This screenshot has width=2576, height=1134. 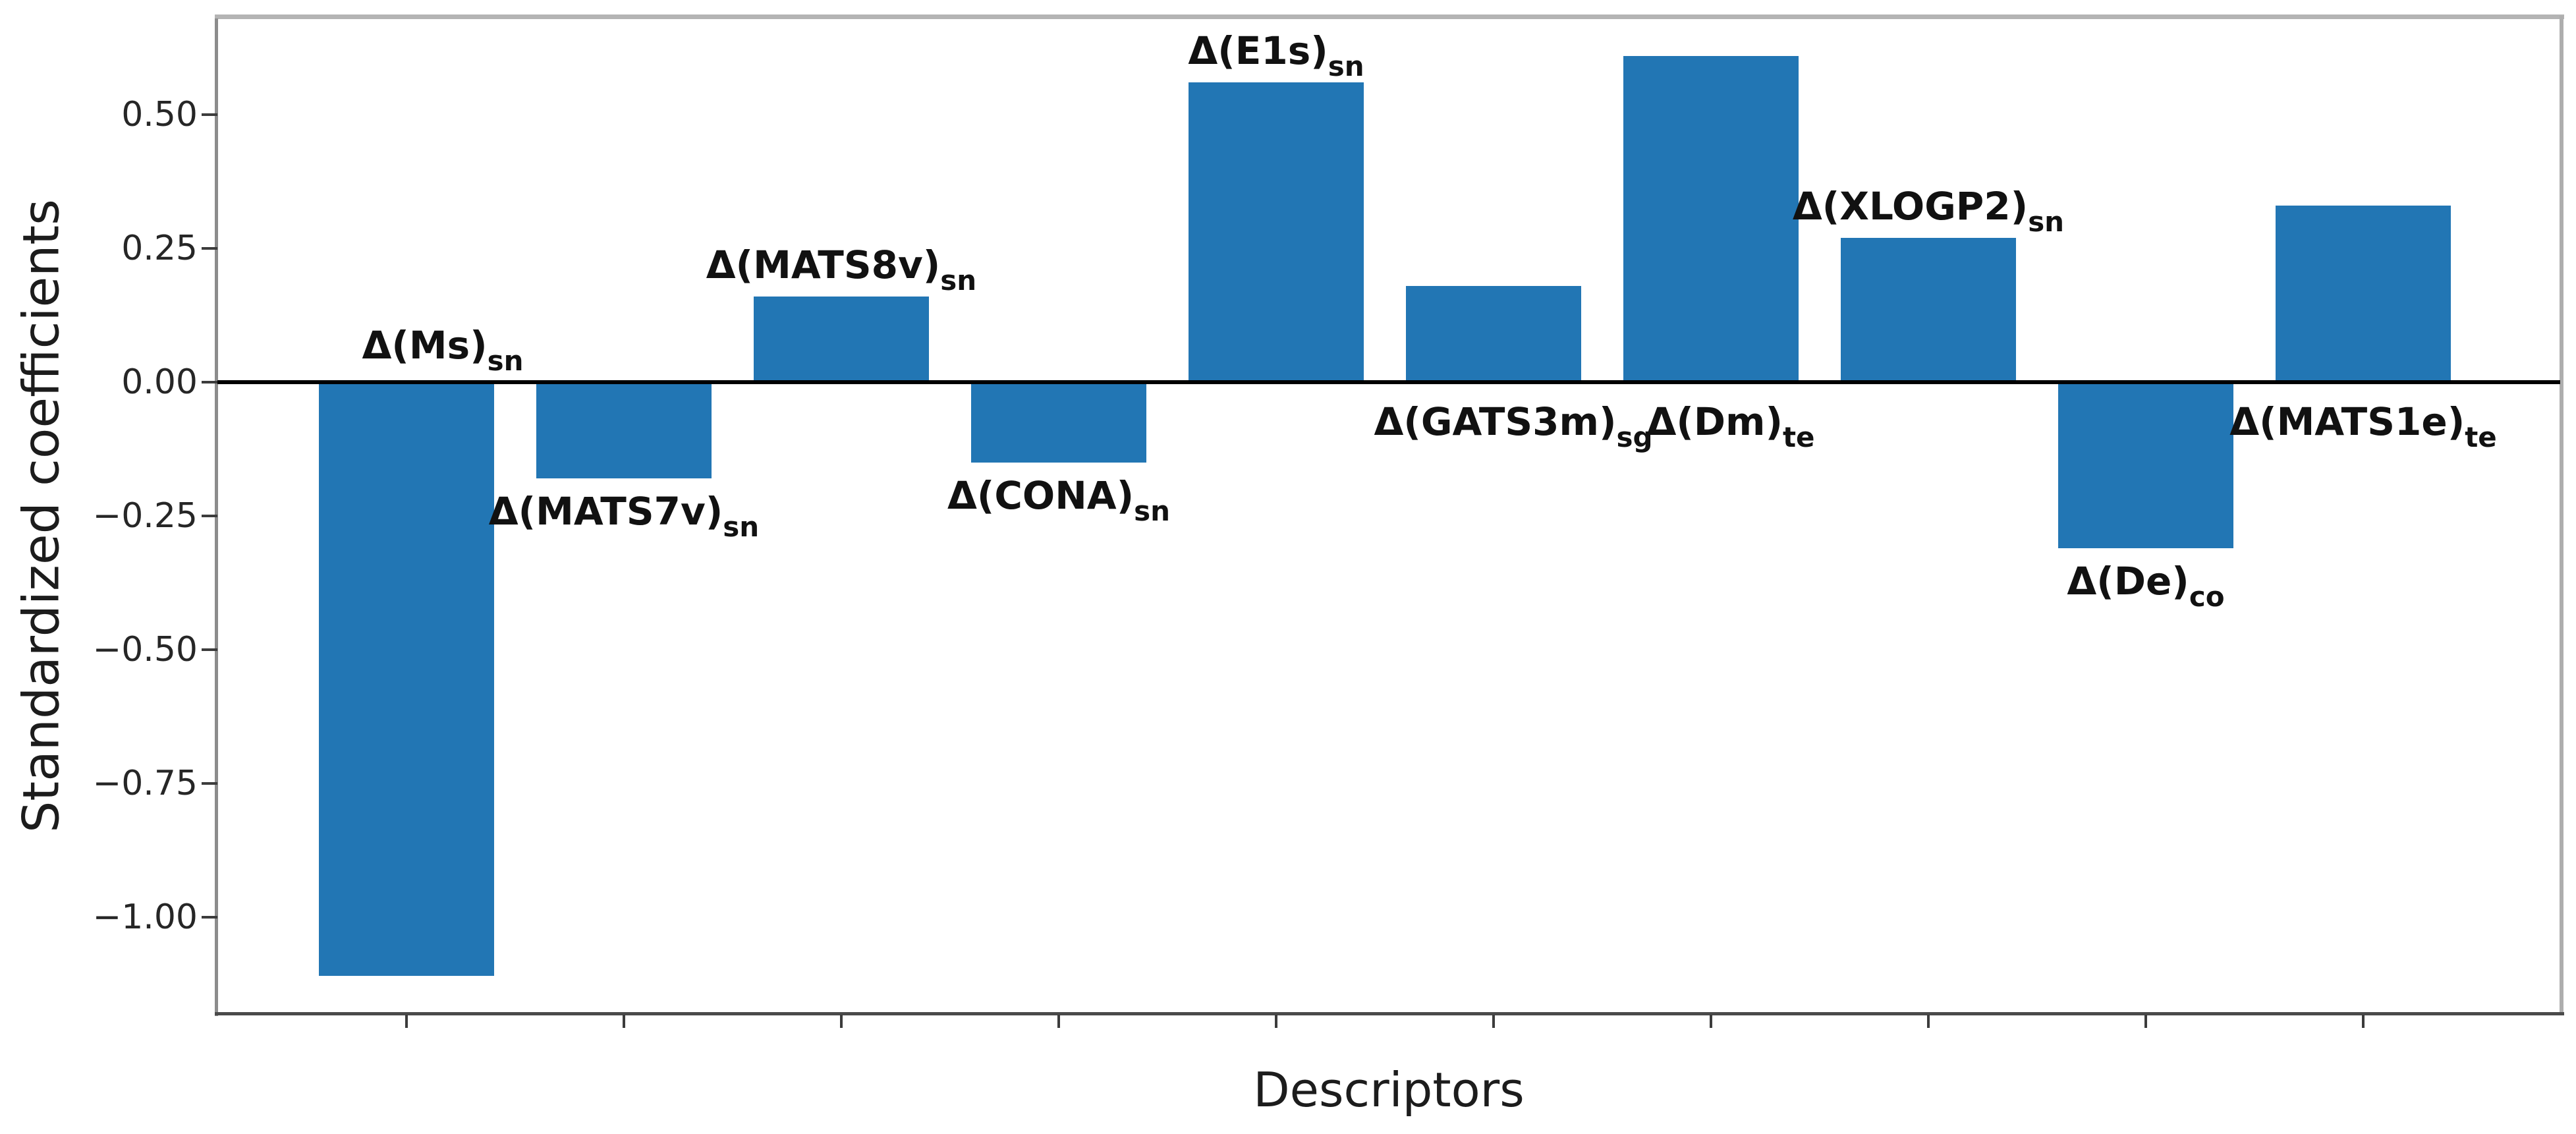 What do you see at coordinates (1928, 210) in the screenshot?
I see `bar-label: Δ(XLOGP2)sn` at bounding box center [1928, 210].